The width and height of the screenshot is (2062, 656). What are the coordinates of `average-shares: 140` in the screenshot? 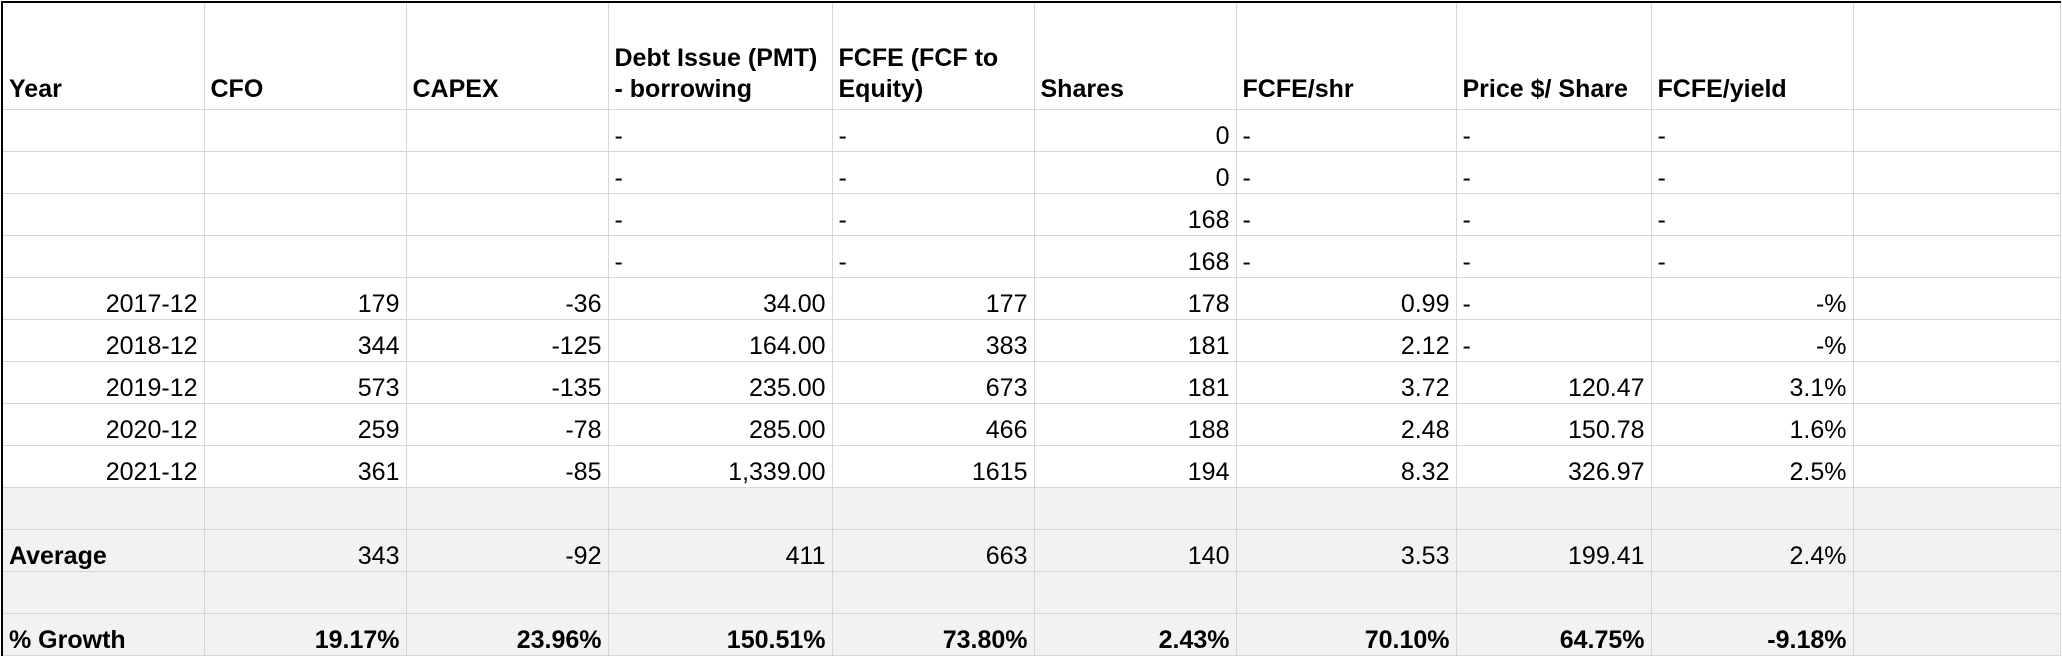 It's located at (1135, 550).